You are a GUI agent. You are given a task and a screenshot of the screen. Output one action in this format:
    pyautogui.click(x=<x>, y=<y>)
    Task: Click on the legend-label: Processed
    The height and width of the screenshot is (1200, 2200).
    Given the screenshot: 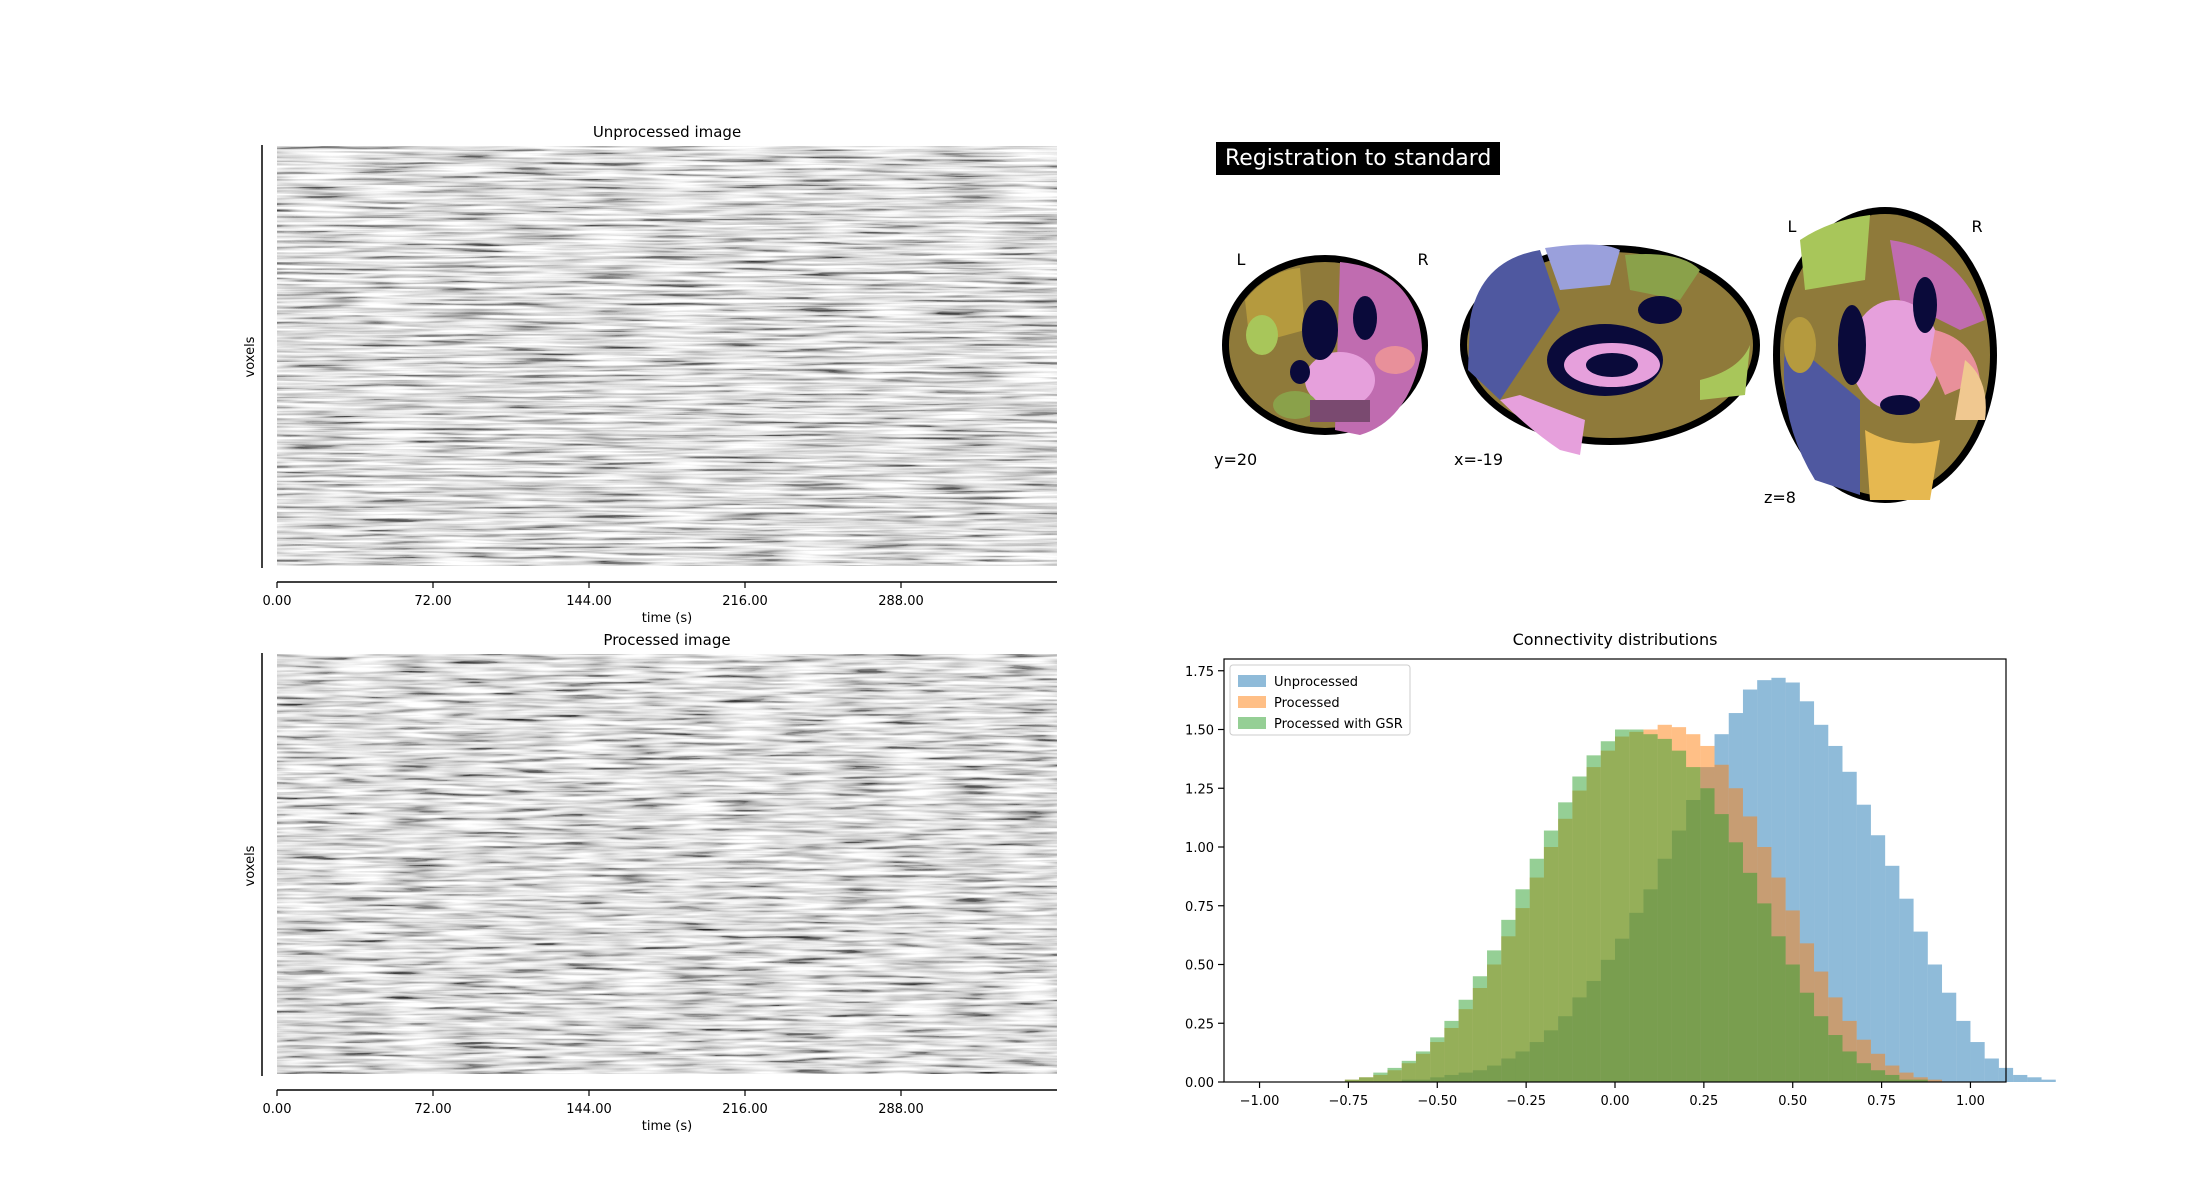 What is the action you would take?
    pyautogui.click(x=1307, y=703)
    